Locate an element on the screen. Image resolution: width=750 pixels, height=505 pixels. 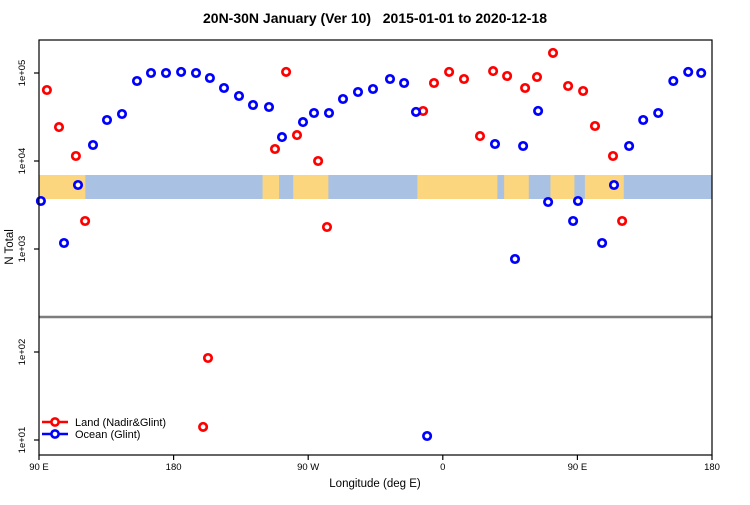
legend-ocean-marker-icon is located at coordinates (55, 434).